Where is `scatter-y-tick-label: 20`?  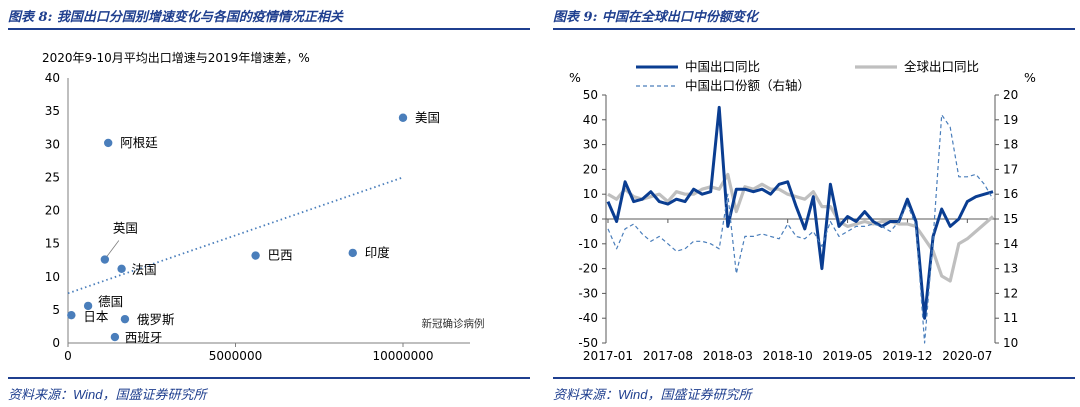 scatter-y-tick-label: 20 is located at coordinates (52, 211).